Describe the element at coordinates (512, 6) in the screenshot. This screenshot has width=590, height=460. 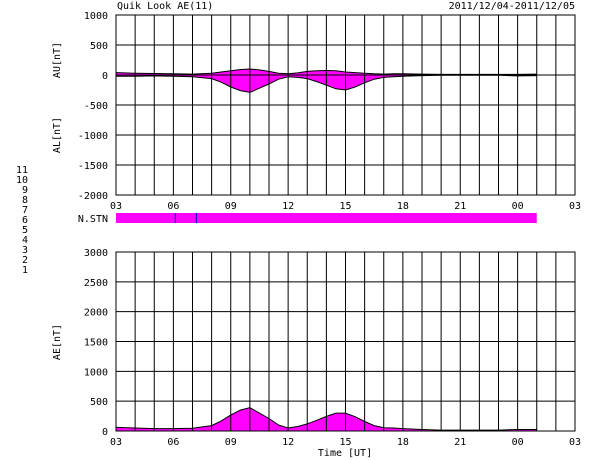
I see `date-range: 2011/12/04-2011/12/05` at that location.